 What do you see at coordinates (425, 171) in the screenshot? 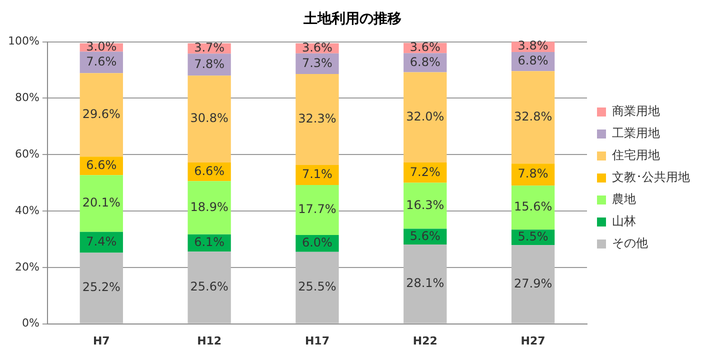
I see `data-label: 7.2%` at bounding box center [425, 171].